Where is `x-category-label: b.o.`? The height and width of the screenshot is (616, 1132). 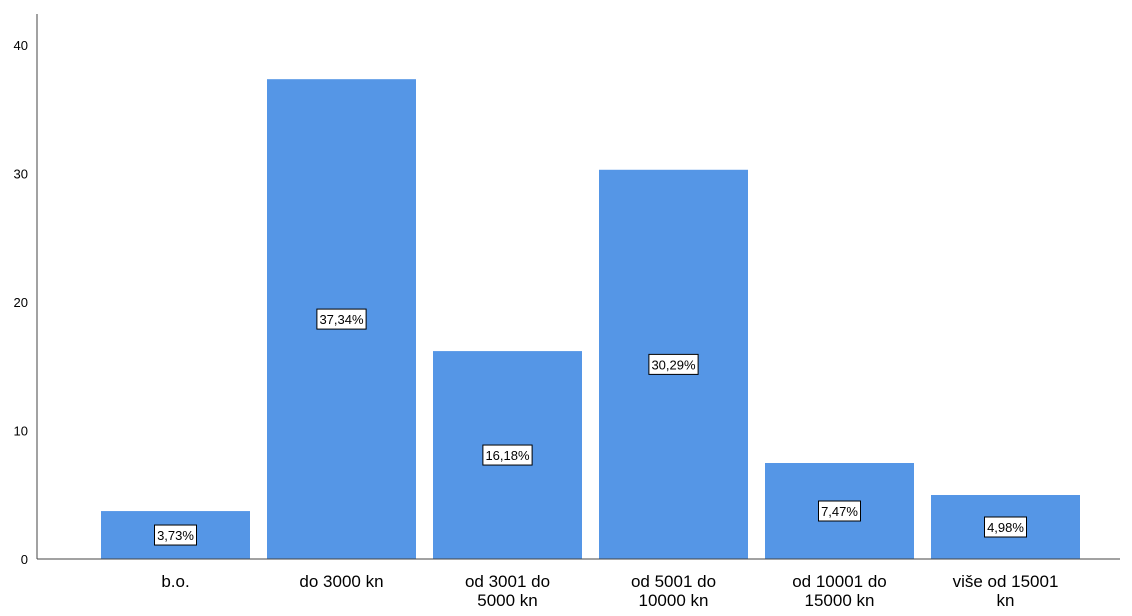 x-category-label: b.o. is located at coordinates (175, 581).